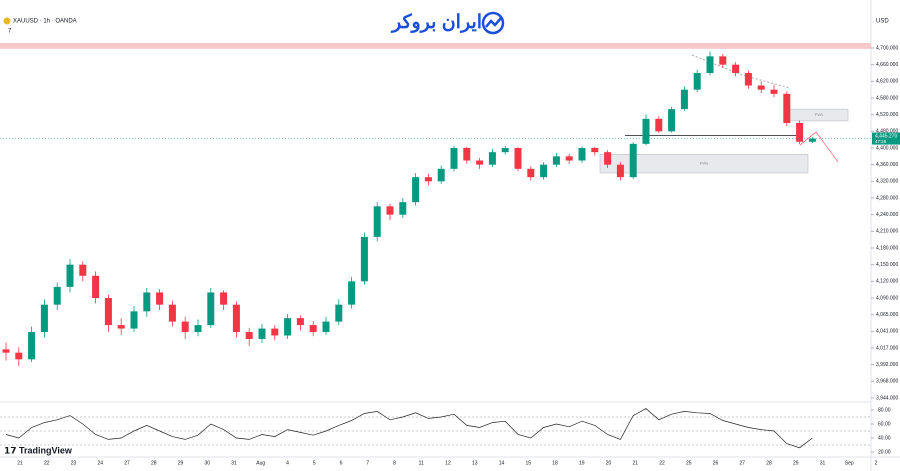 The height and width of the screenshot is (471, 900). I want to click on y-tick-label: 4,700.000, so click(887, 48).